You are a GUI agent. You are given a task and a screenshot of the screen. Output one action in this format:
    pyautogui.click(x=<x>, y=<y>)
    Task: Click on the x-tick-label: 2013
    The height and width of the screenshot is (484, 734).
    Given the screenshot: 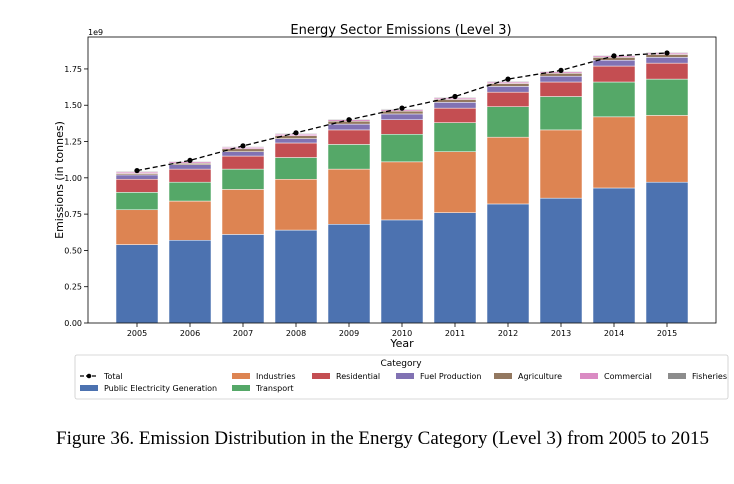 What is the action you would take?
    pyautogui.click(x=561, y=333)
    